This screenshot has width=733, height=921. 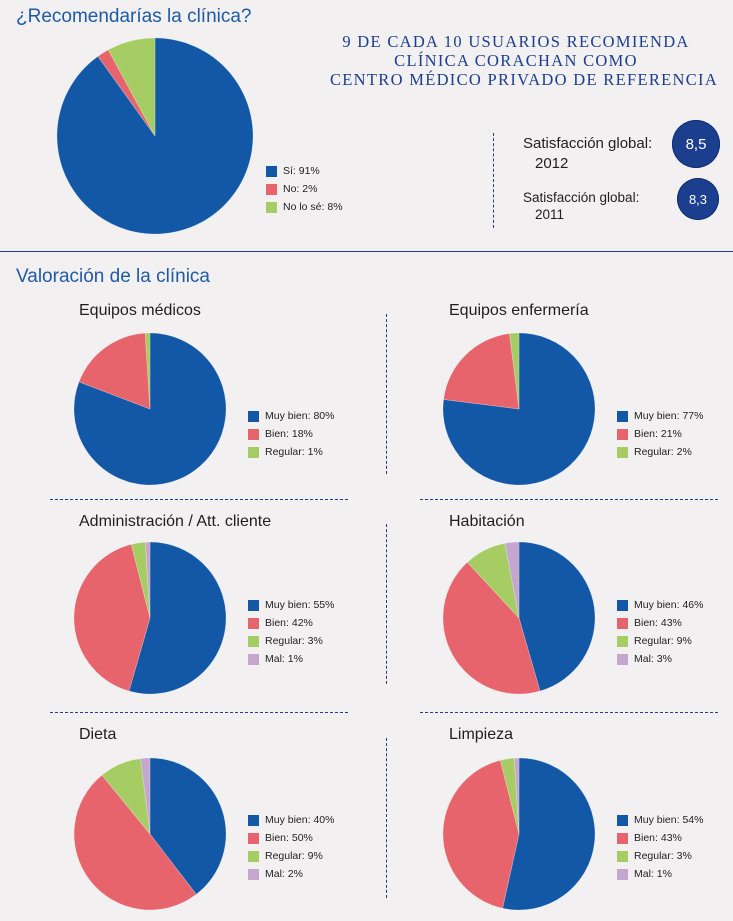 I want to click on legend-label: No lo sé: 8%, so click(x=313, y=207).